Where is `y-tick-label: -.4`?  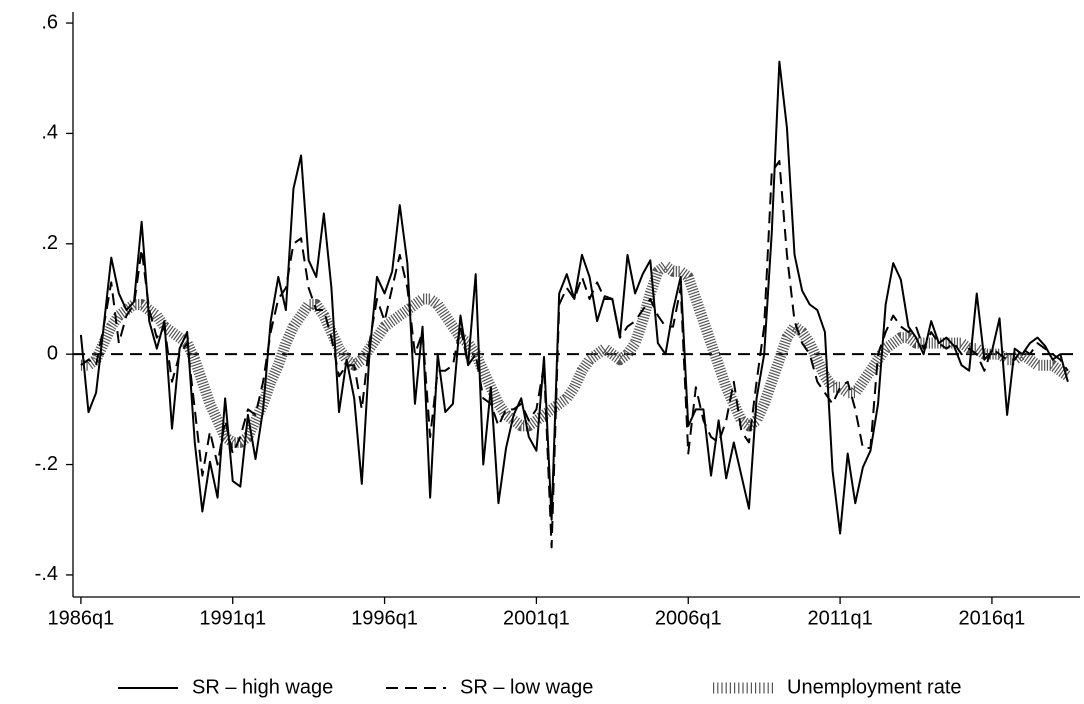 y-tick-label: -.4 is located at coordinates (46, 574).